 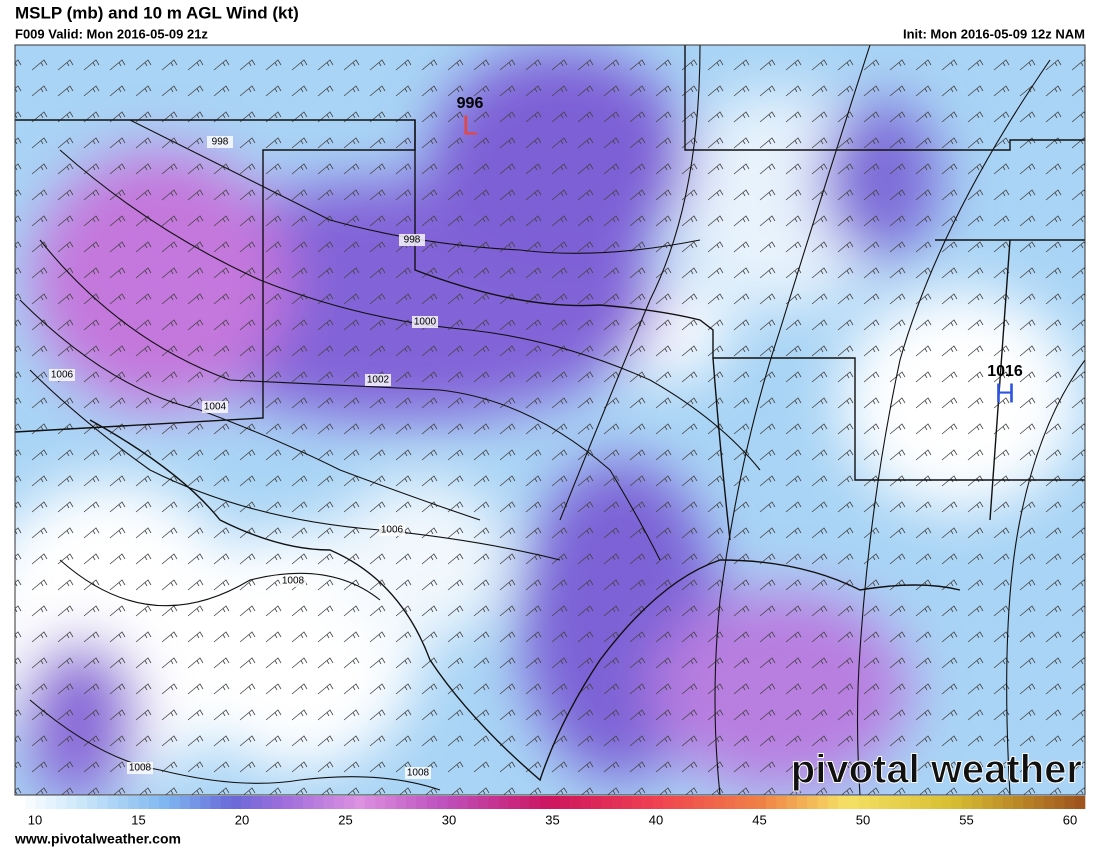 What do you see at coordinates (1070, 819) in the screenshot?
I see `colorbar-tick-label: 60` at bounding box center [1070, 819].